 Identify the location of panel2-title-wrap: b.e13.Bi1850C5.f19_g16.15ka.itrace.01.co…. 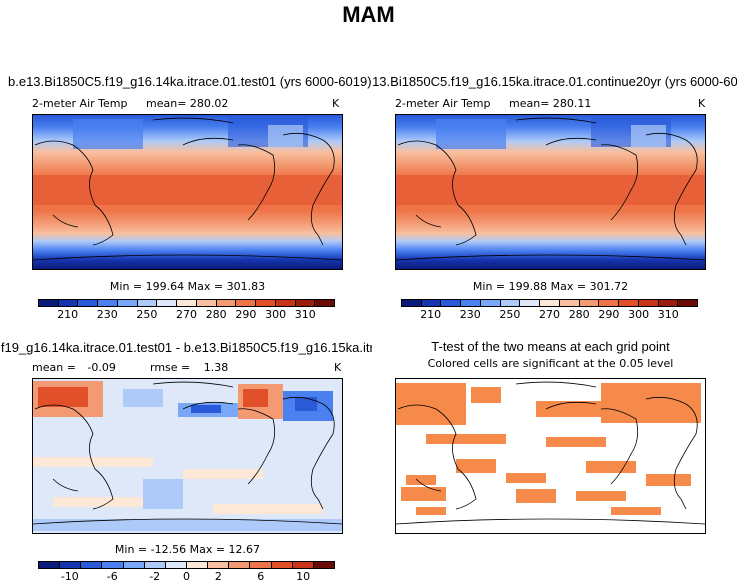
(554, 81).